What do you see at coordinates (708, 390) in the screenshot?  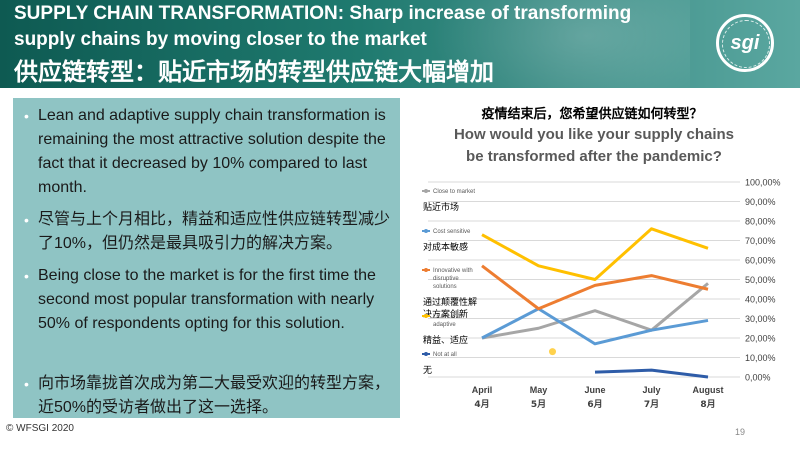 I see `x-tick-label: August` at bounding box center [708, 390].